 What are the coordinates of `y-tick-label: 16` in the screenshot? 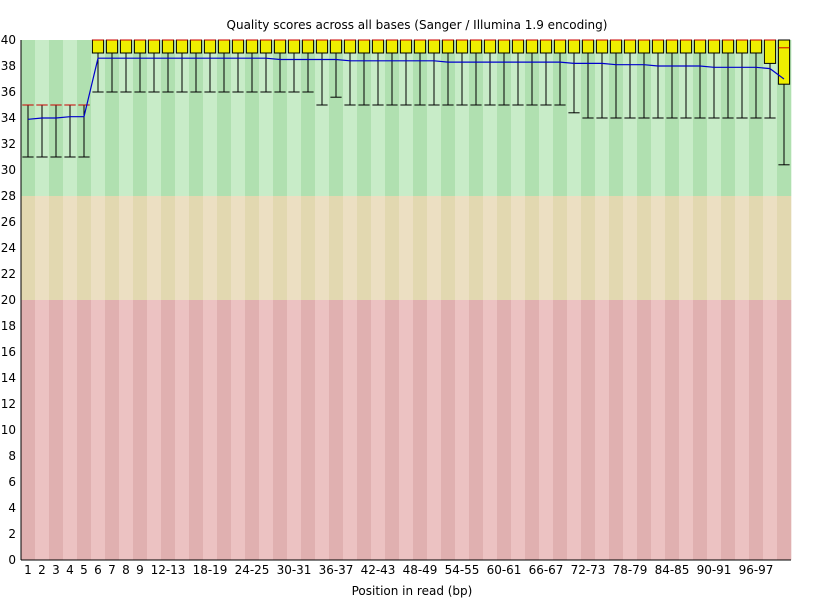 It's located at (8, 352).